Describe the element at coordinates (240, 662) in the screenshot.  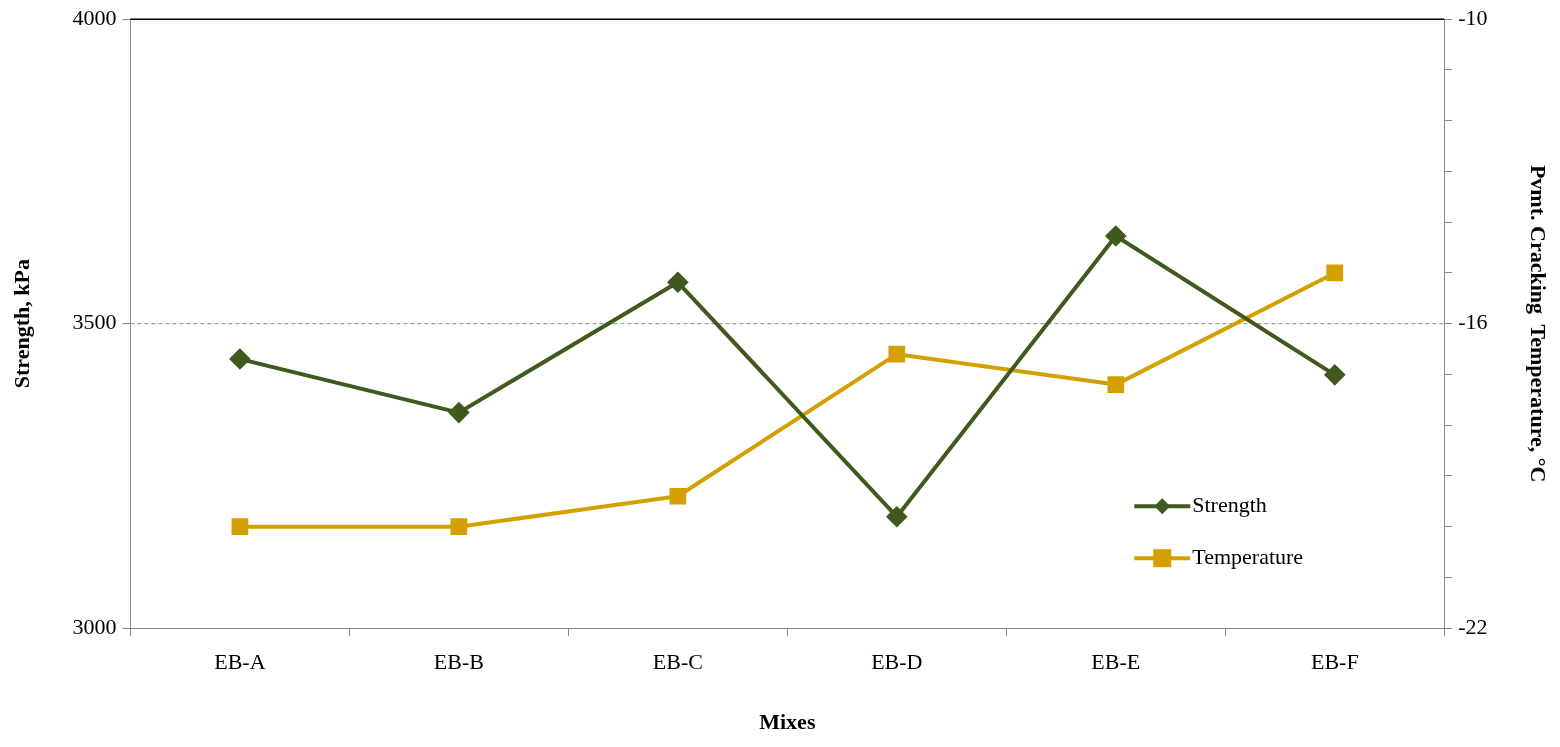
I see `x-tick-label: EB-A` at that location.